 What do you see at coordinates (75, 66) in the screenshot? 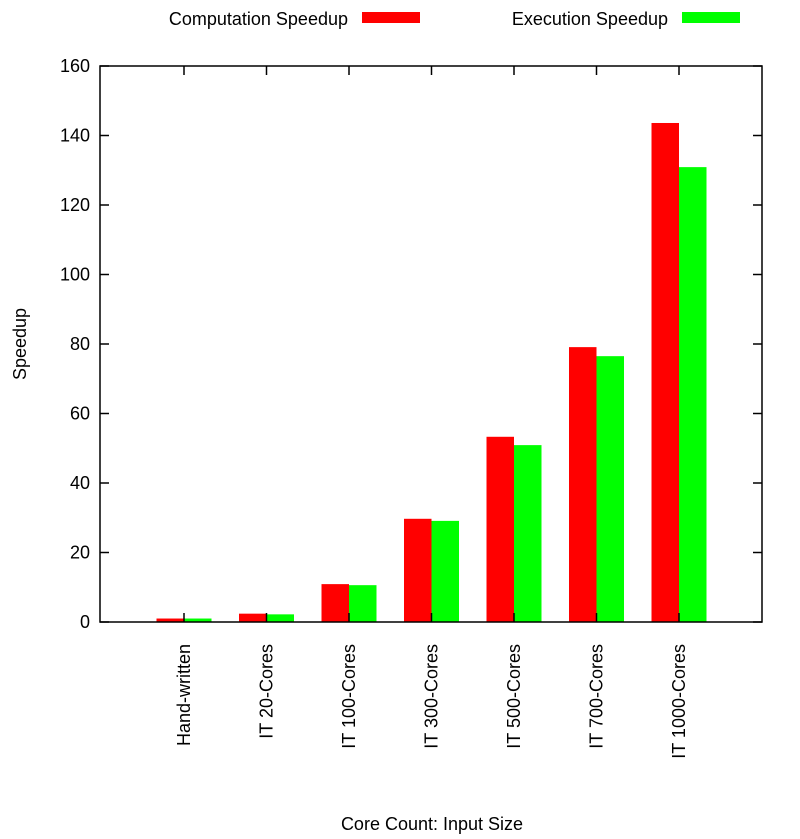
I see `y-tick-label: 160` at bounding box center [75, 66].